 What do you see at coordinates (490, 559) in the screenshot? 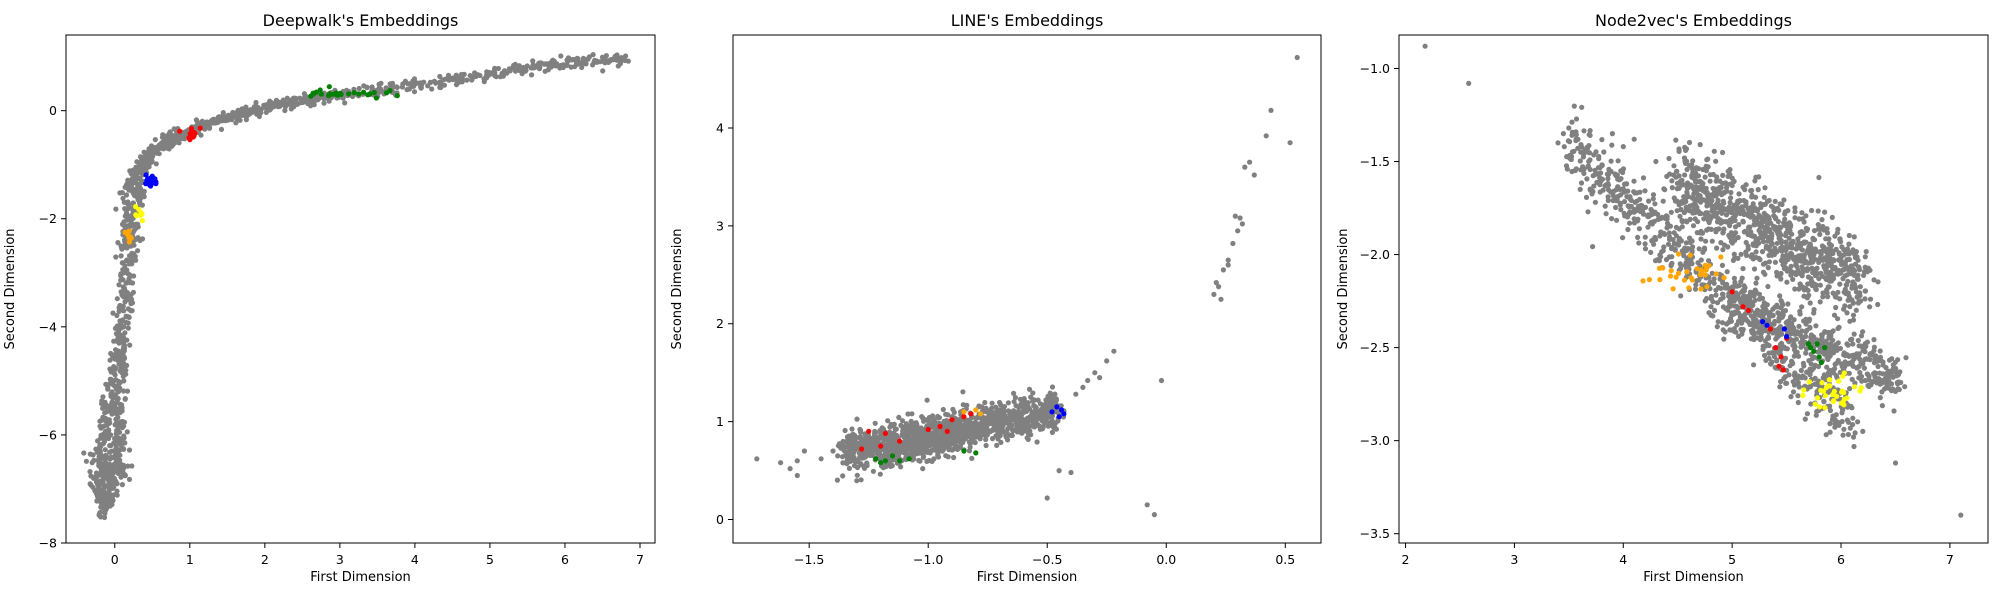
I see `x-tick-label: 5` at bounding box center [490, 559].